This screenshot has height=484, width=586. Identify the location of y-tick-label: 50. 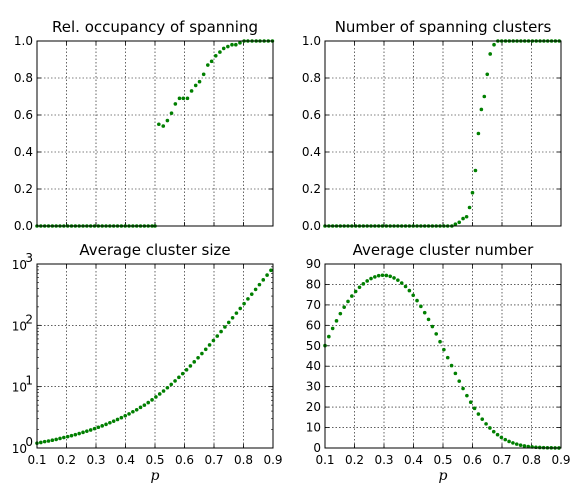
(313, 346).